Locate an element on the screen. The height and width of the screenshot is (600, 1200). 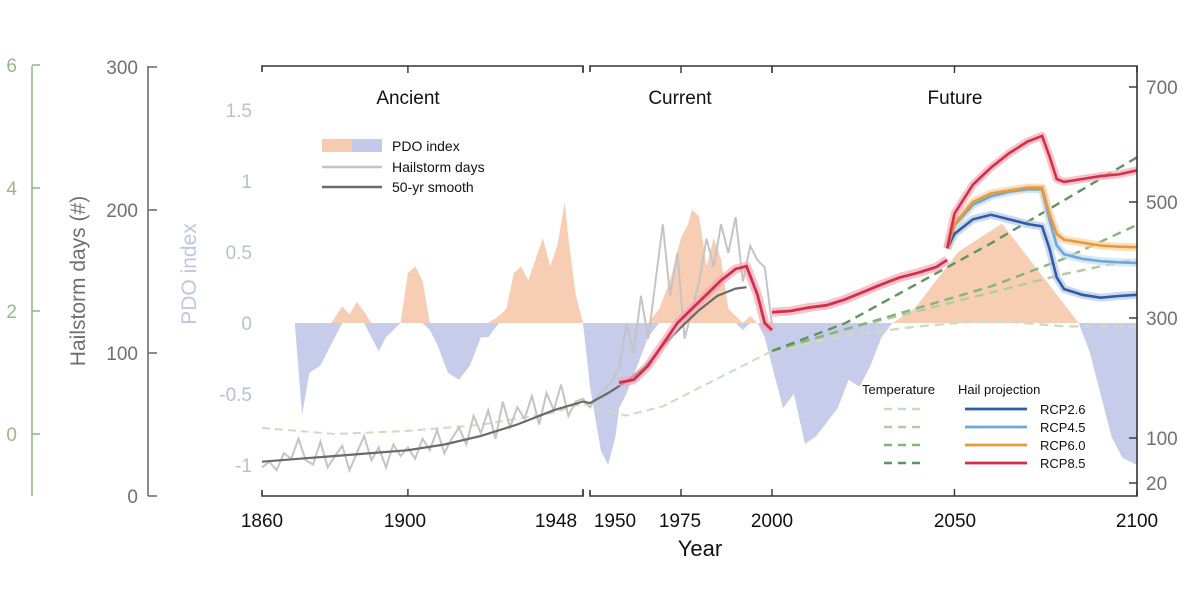
temperature-tick-label: 4 is located at coordinates (11, 189).